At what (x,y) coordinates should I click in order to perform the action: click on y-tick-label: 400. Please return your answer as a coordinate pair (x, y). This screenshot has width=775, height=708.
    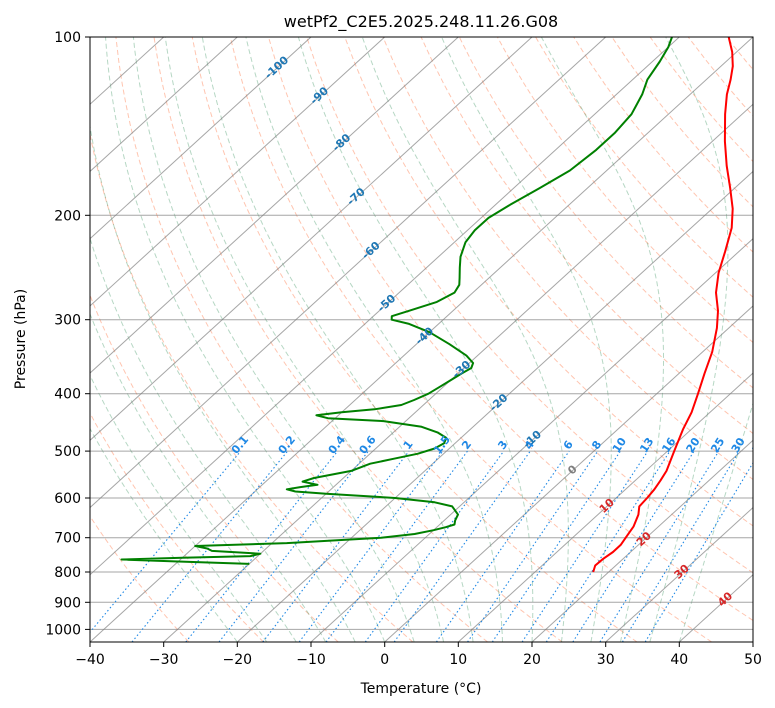
    Looking at the image, I should click on (67, 395).